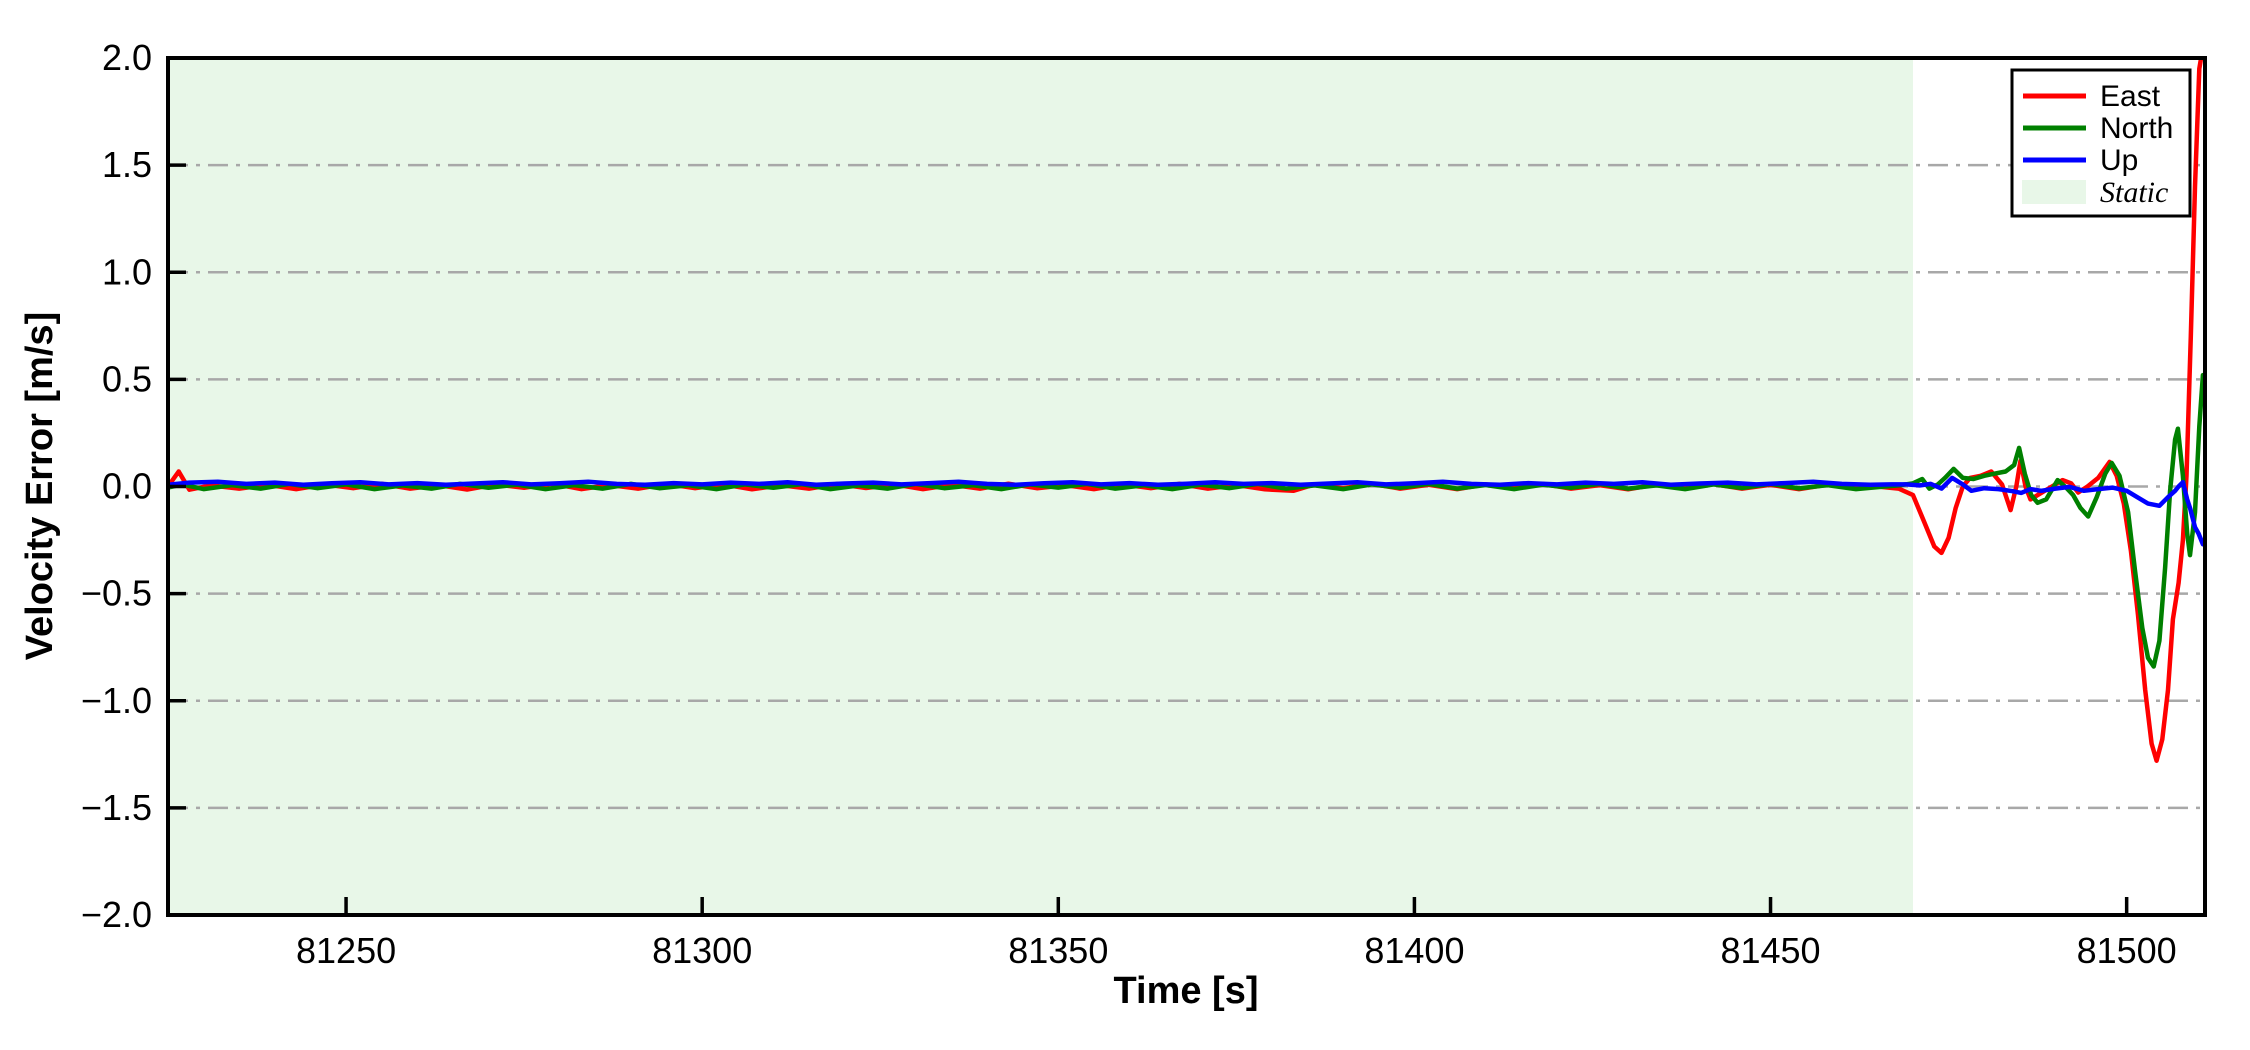  What do you see at coordinates (2134, 192) in the screenshot?
I see `legend-label-static: Static` at bounding box center [2134, 192].